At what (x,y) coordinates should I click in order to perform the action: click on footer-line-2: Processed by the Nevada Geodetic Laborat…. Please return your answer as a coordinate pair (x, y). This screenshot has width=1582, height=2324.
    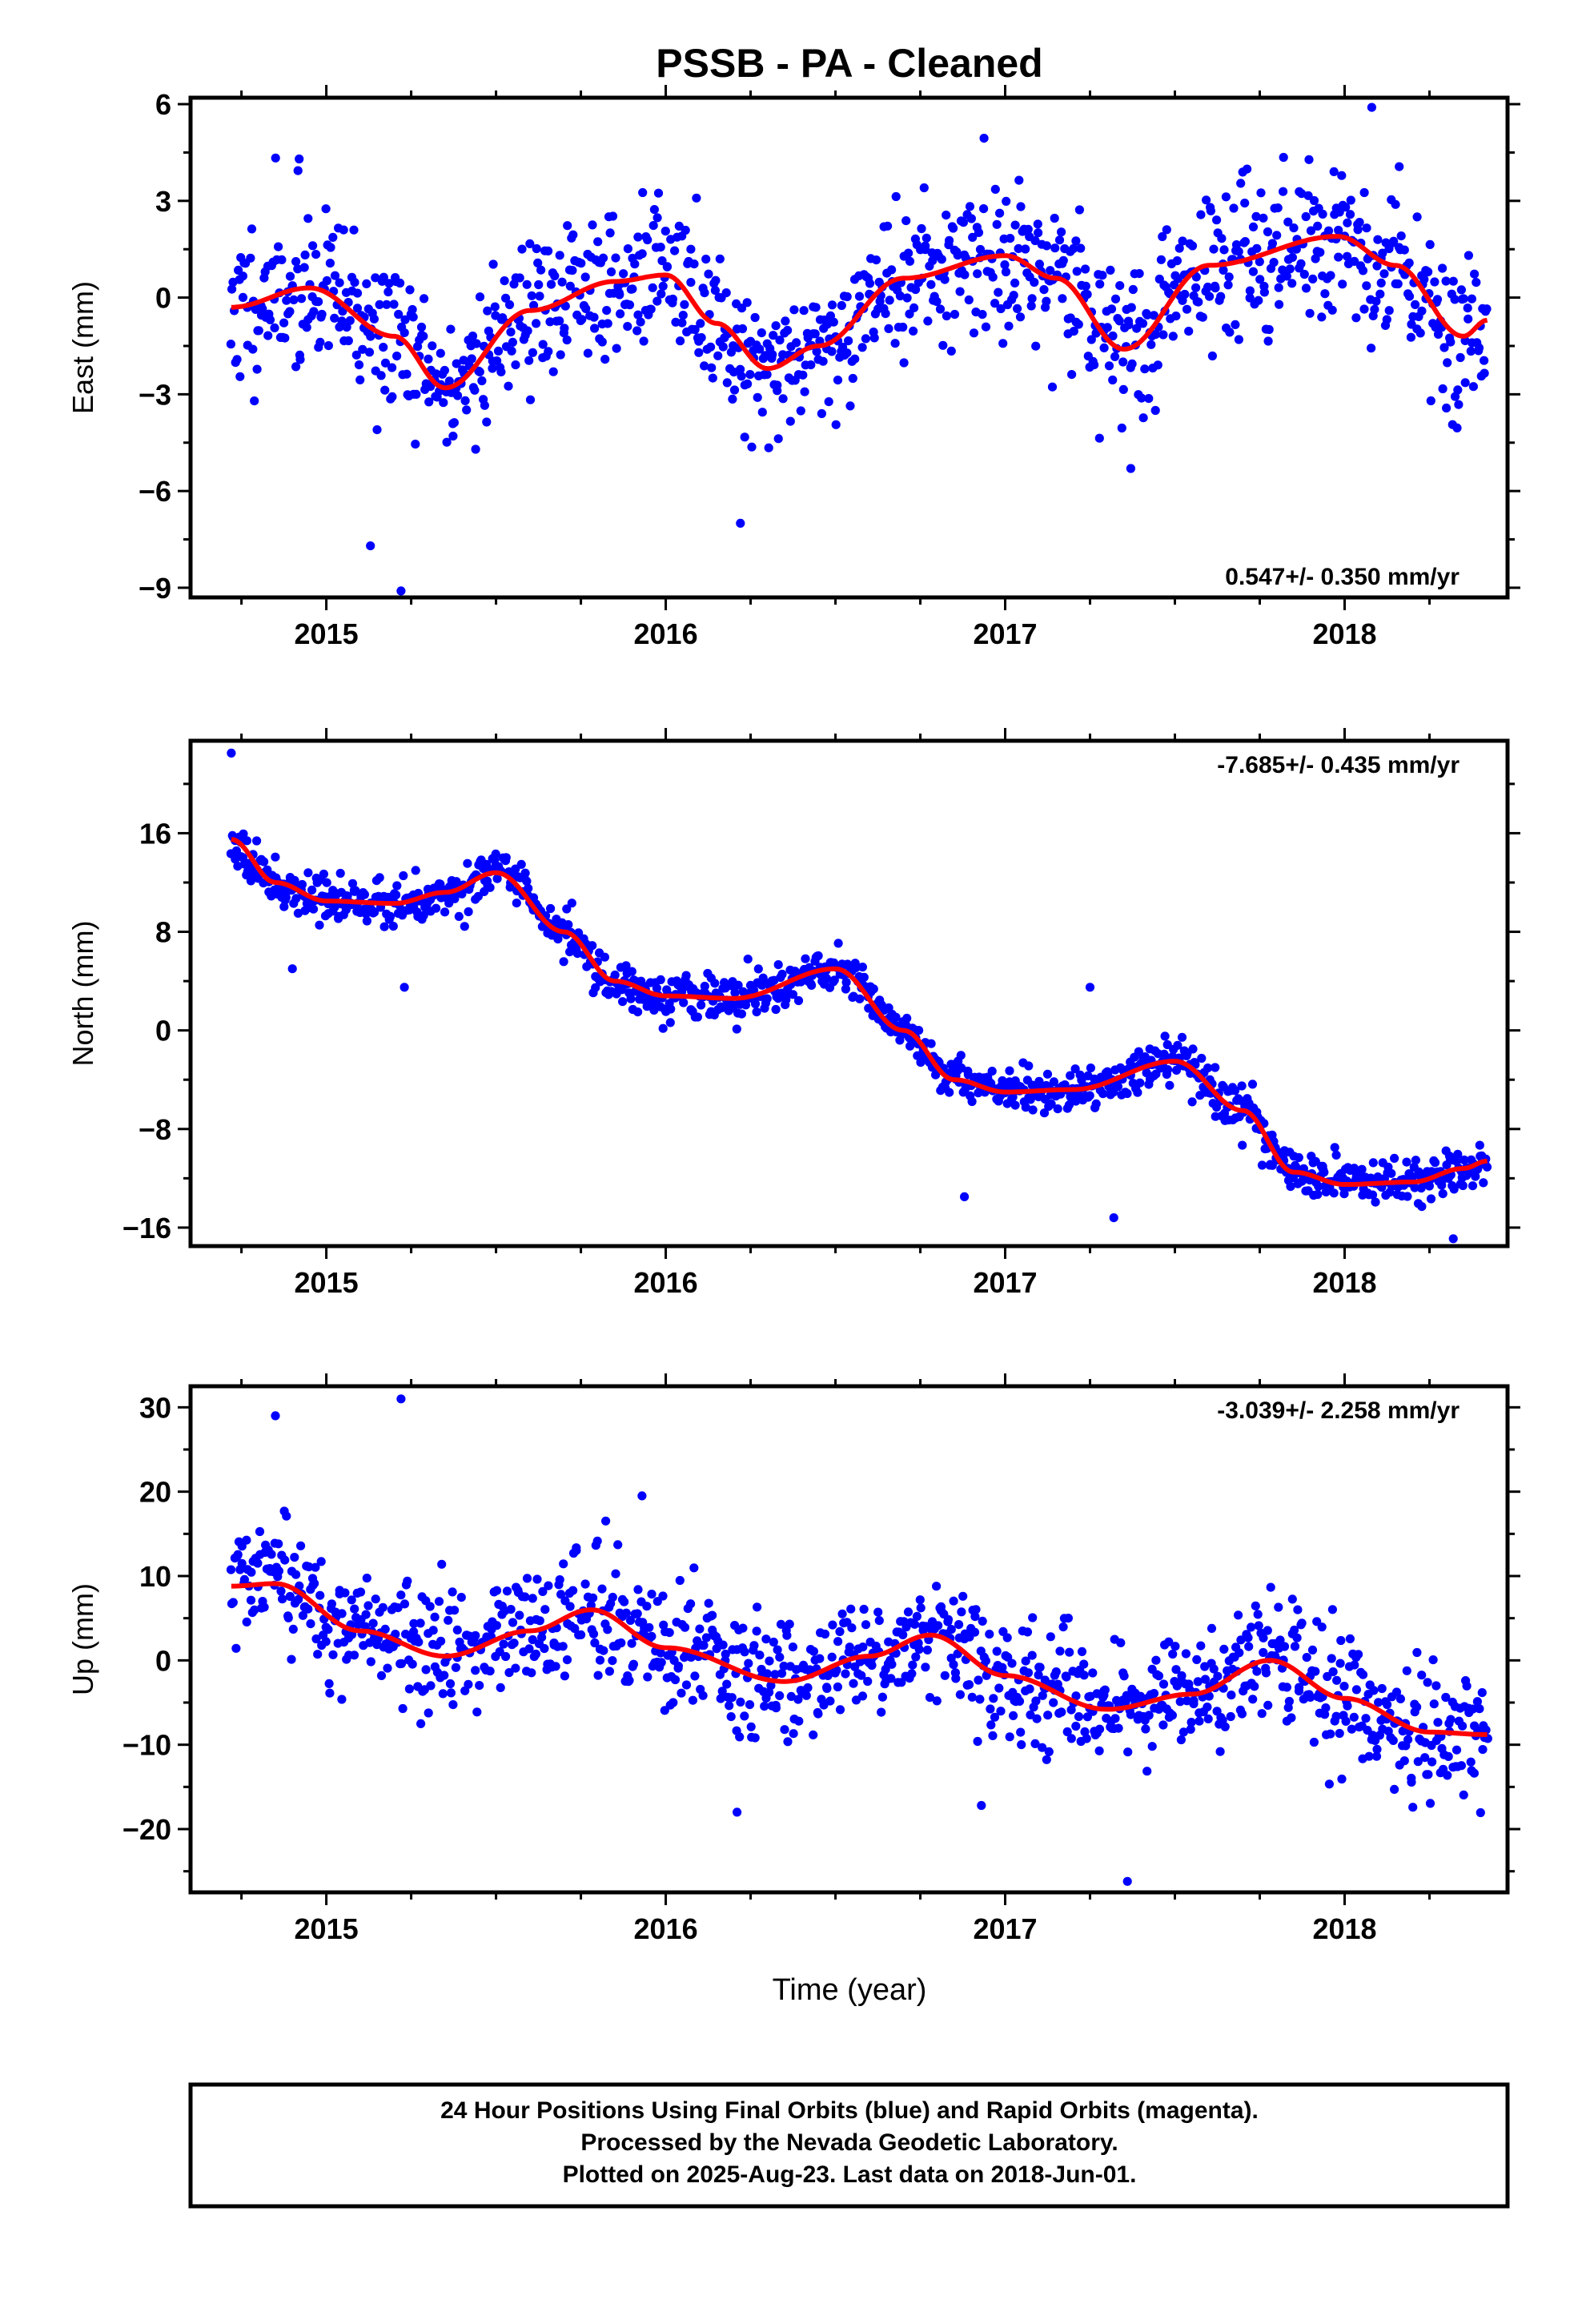
    Looking at the image, I should click on (849, 2142).